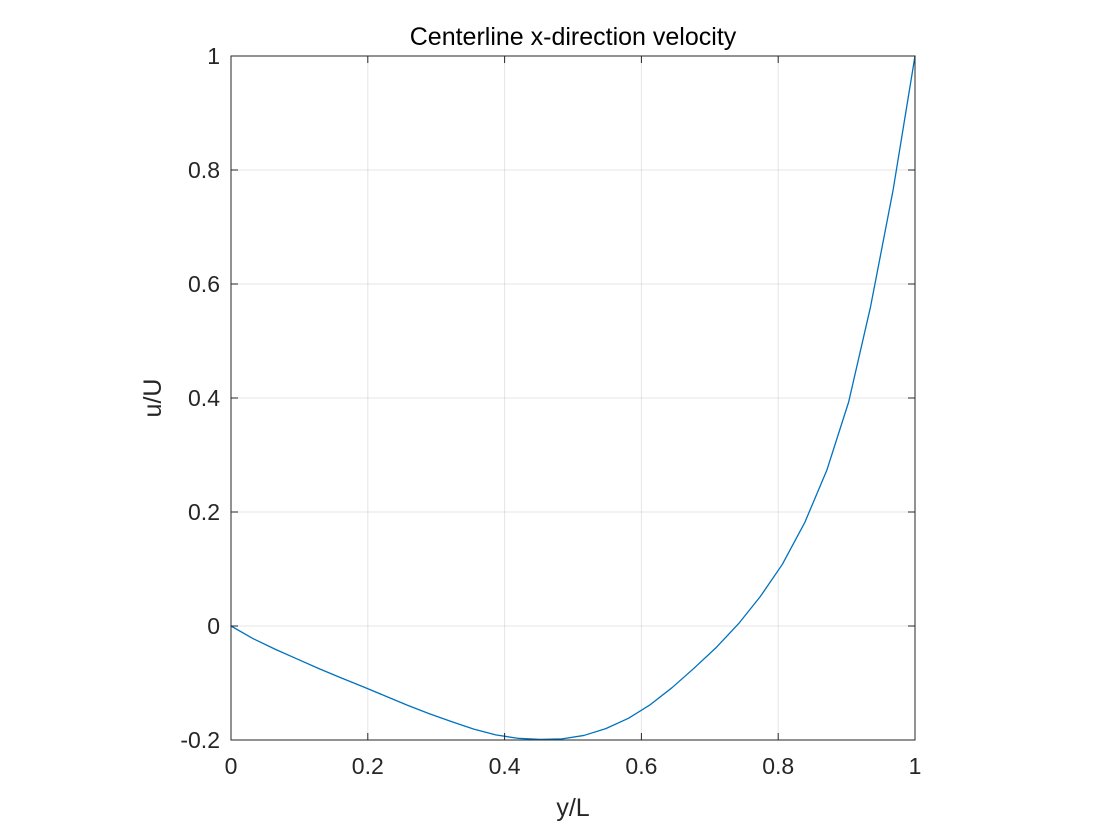 The width and height of the screenshot is (1108, 825). I want to click on y-tick-label: 0.4, so click(204, 398).